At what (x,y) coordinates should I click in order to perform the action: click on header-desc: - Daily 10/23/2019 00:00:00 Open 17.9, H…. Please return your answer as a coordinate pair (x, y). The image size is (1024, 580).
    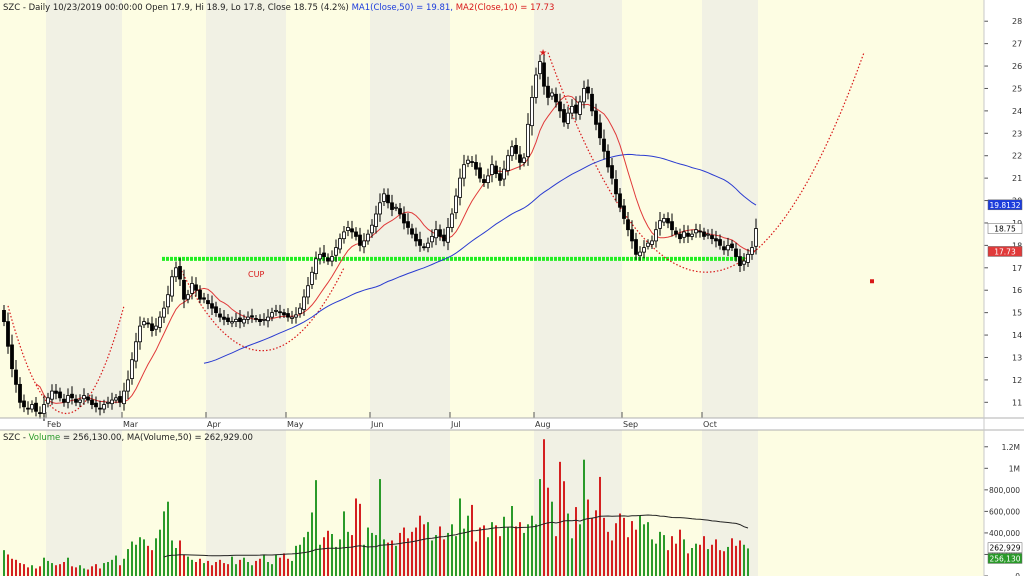
    Looking at the image, I should click on (185, 8).